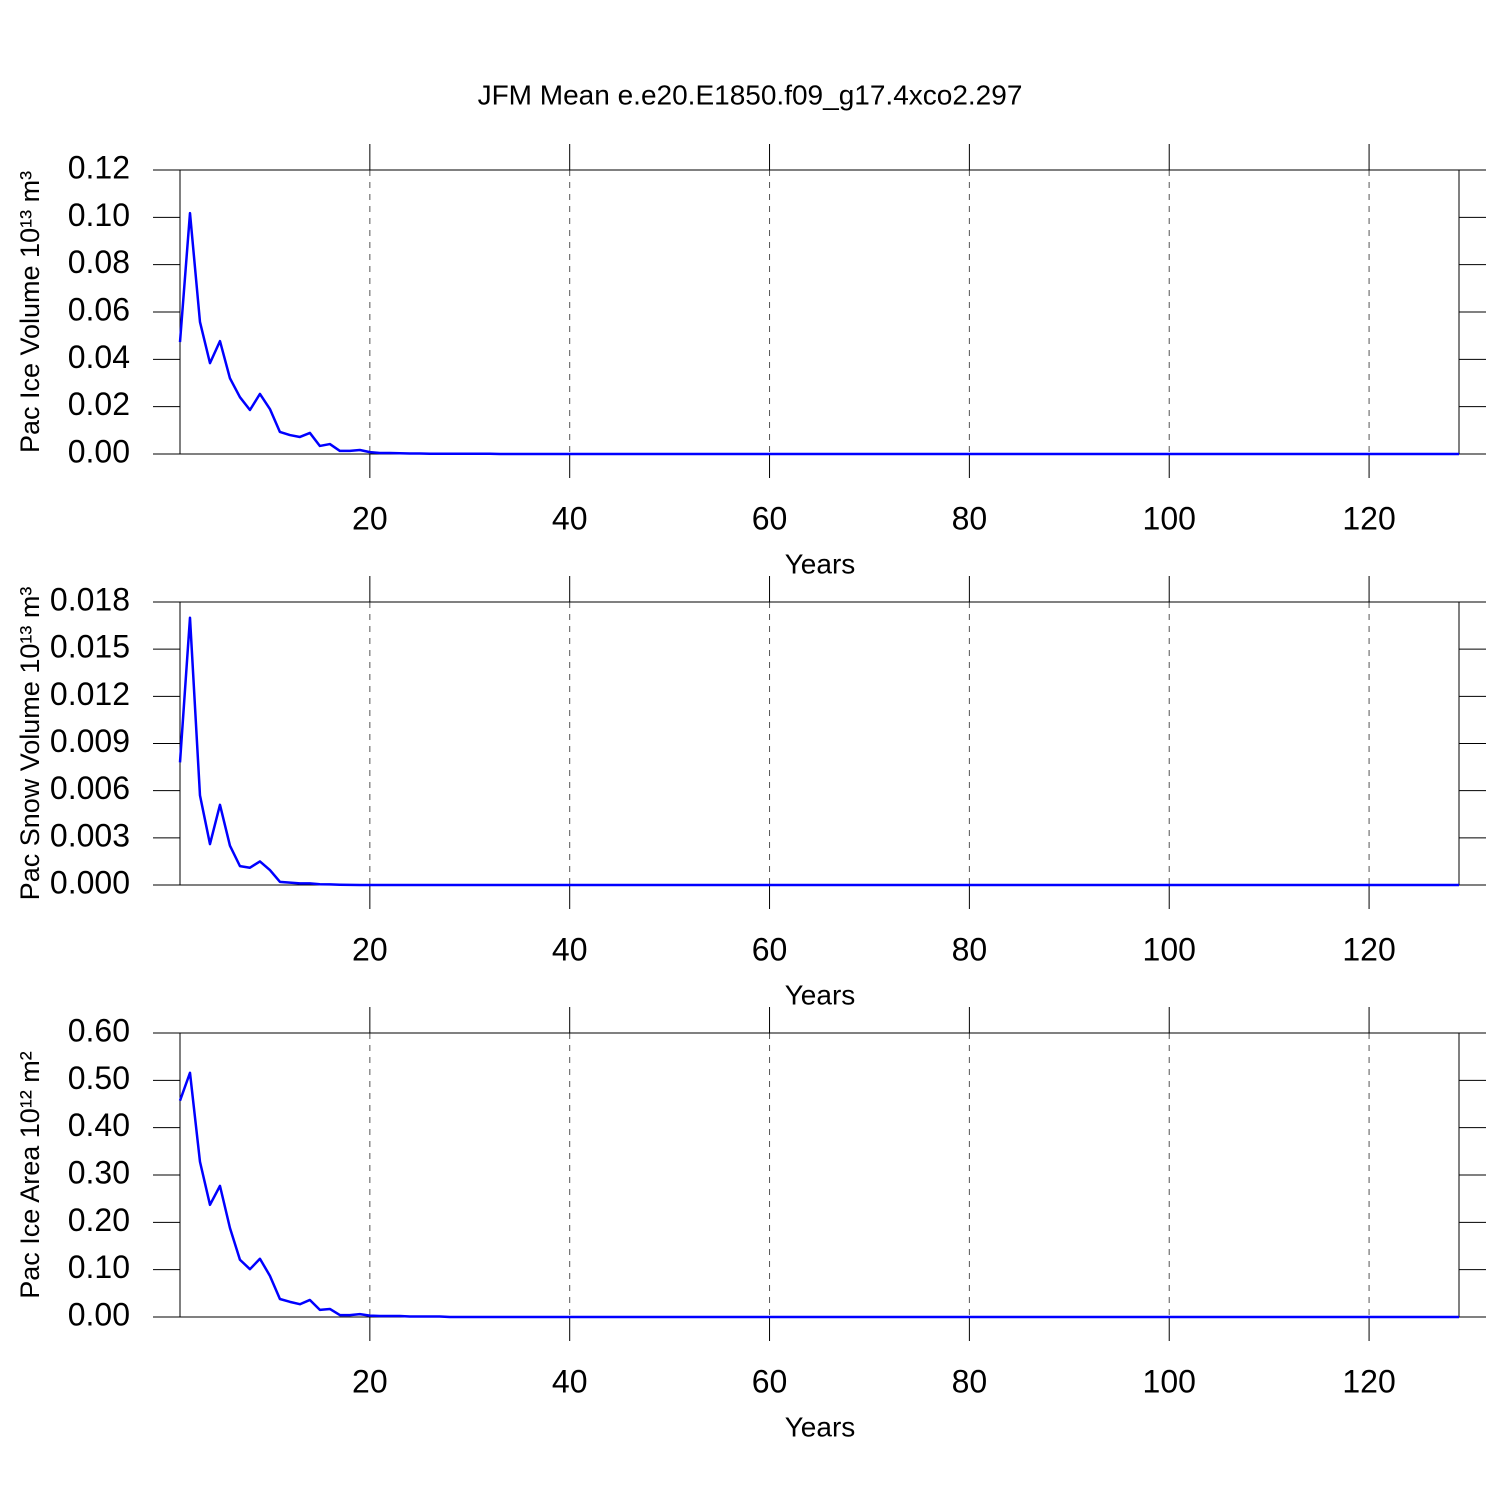  I want to click on chart-title: JFM Mean e.e20.E1850.f09_g17.4xco2.297, so click(750, 94).